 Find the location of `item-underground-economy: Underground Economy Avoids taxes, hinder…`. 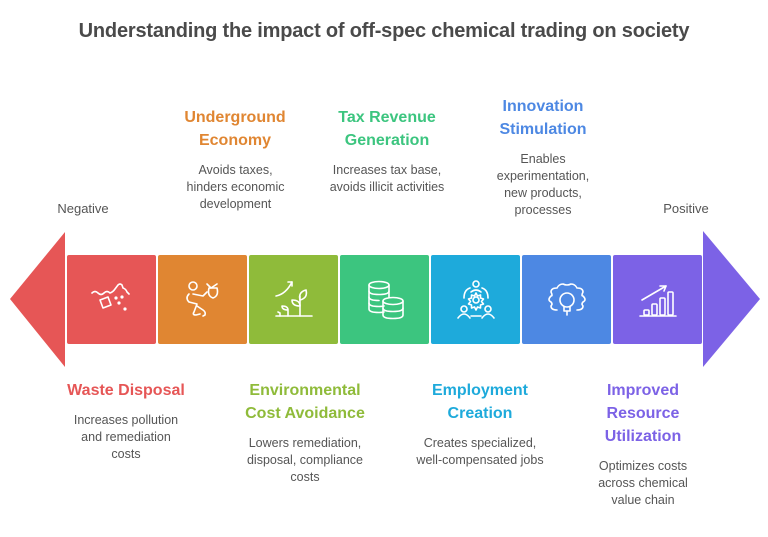

item-underground-economy: Underground Economy Avoids taxes, hinder… is located at coordinates (235, 159).